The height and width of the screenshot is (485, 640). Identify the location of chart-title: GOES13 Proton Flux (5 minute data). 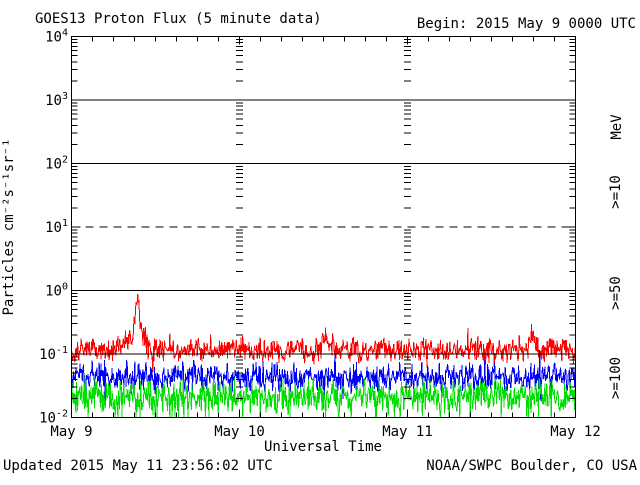
(178, 19).